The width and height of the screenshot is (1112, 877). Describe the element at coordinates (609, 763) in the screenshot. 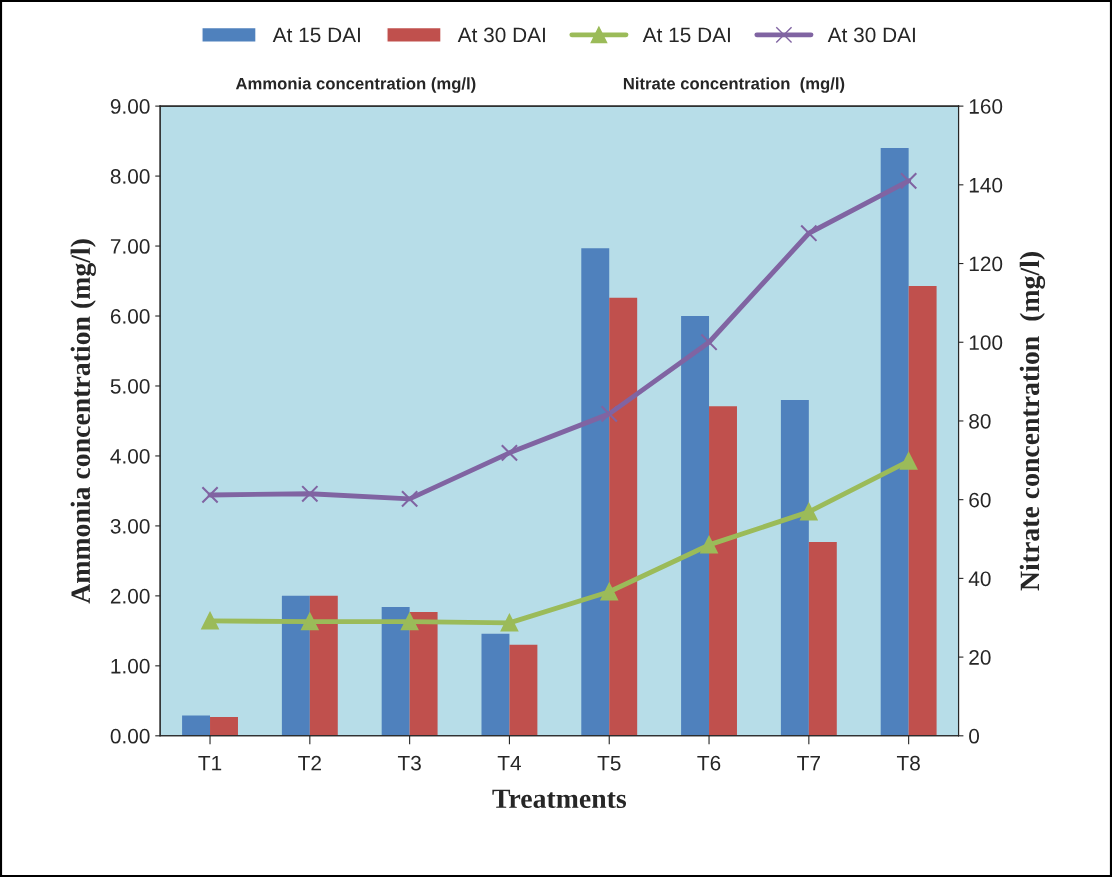

I see `x-tick-label: T5` at that location.